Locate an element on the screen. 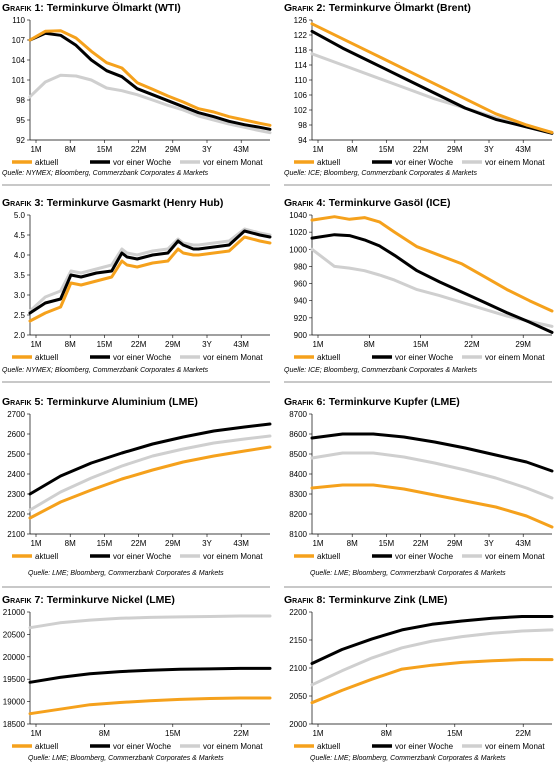  y-tick-label: 2600 is located at coordinates (16, 434).